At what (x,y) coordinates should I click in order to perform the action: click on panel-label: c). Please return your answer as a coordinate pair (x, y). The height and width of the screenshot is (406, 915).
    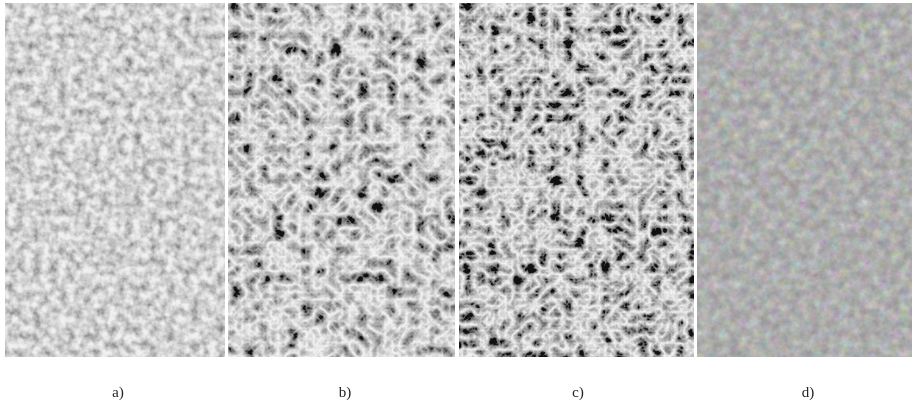
    Looking at the image, I should click on (578, 393).